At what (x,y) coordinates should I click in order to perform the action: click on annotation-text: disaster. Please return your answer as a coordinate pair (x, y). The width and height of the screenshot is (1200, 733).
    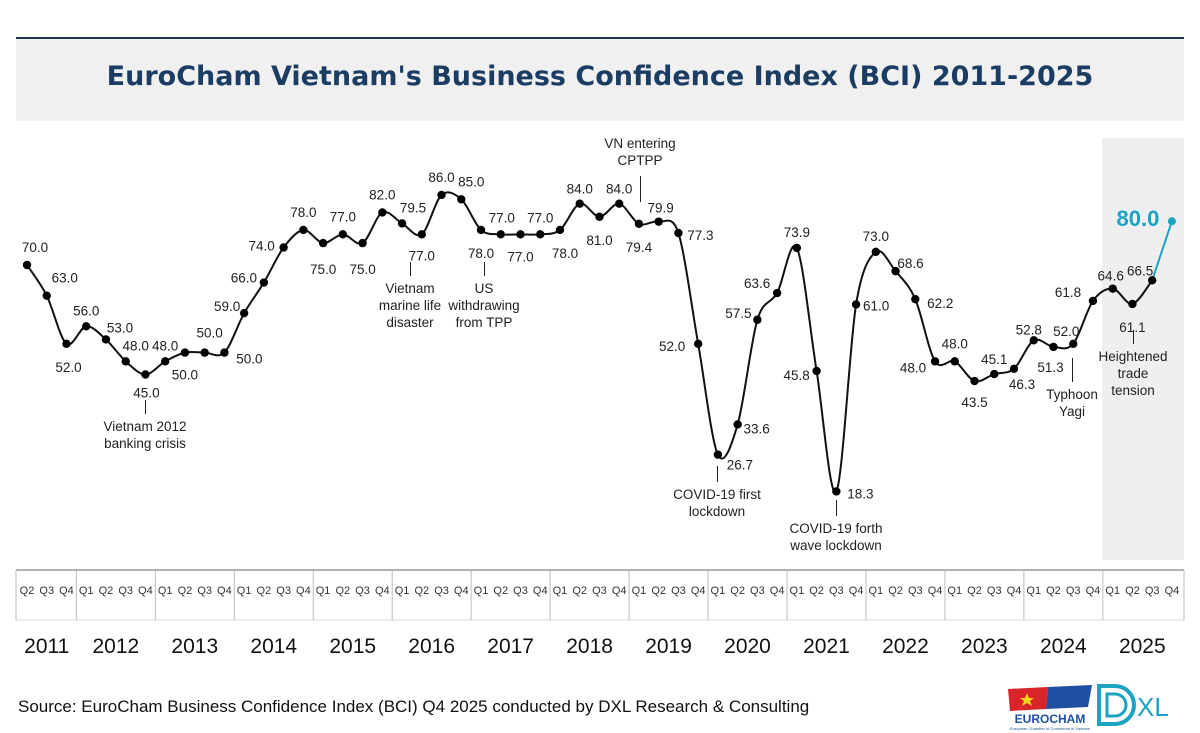
    Looking at the image, I should click on (410, 322).